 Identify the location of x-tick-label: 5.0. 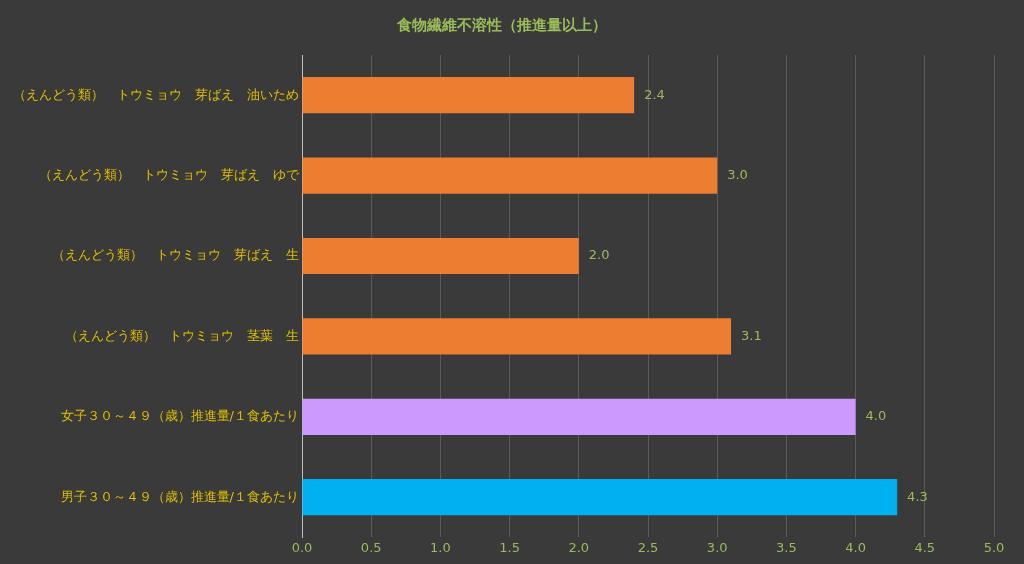
(994, 547).